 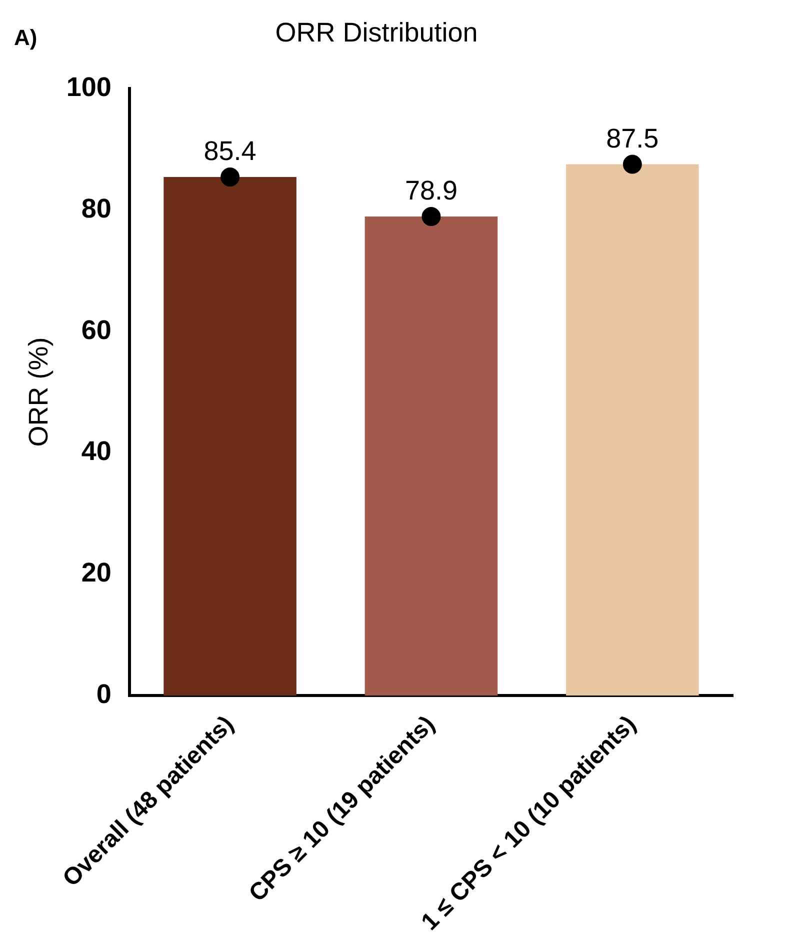 I want to click on y-tick-label: 80, so click(x=96, y=208).